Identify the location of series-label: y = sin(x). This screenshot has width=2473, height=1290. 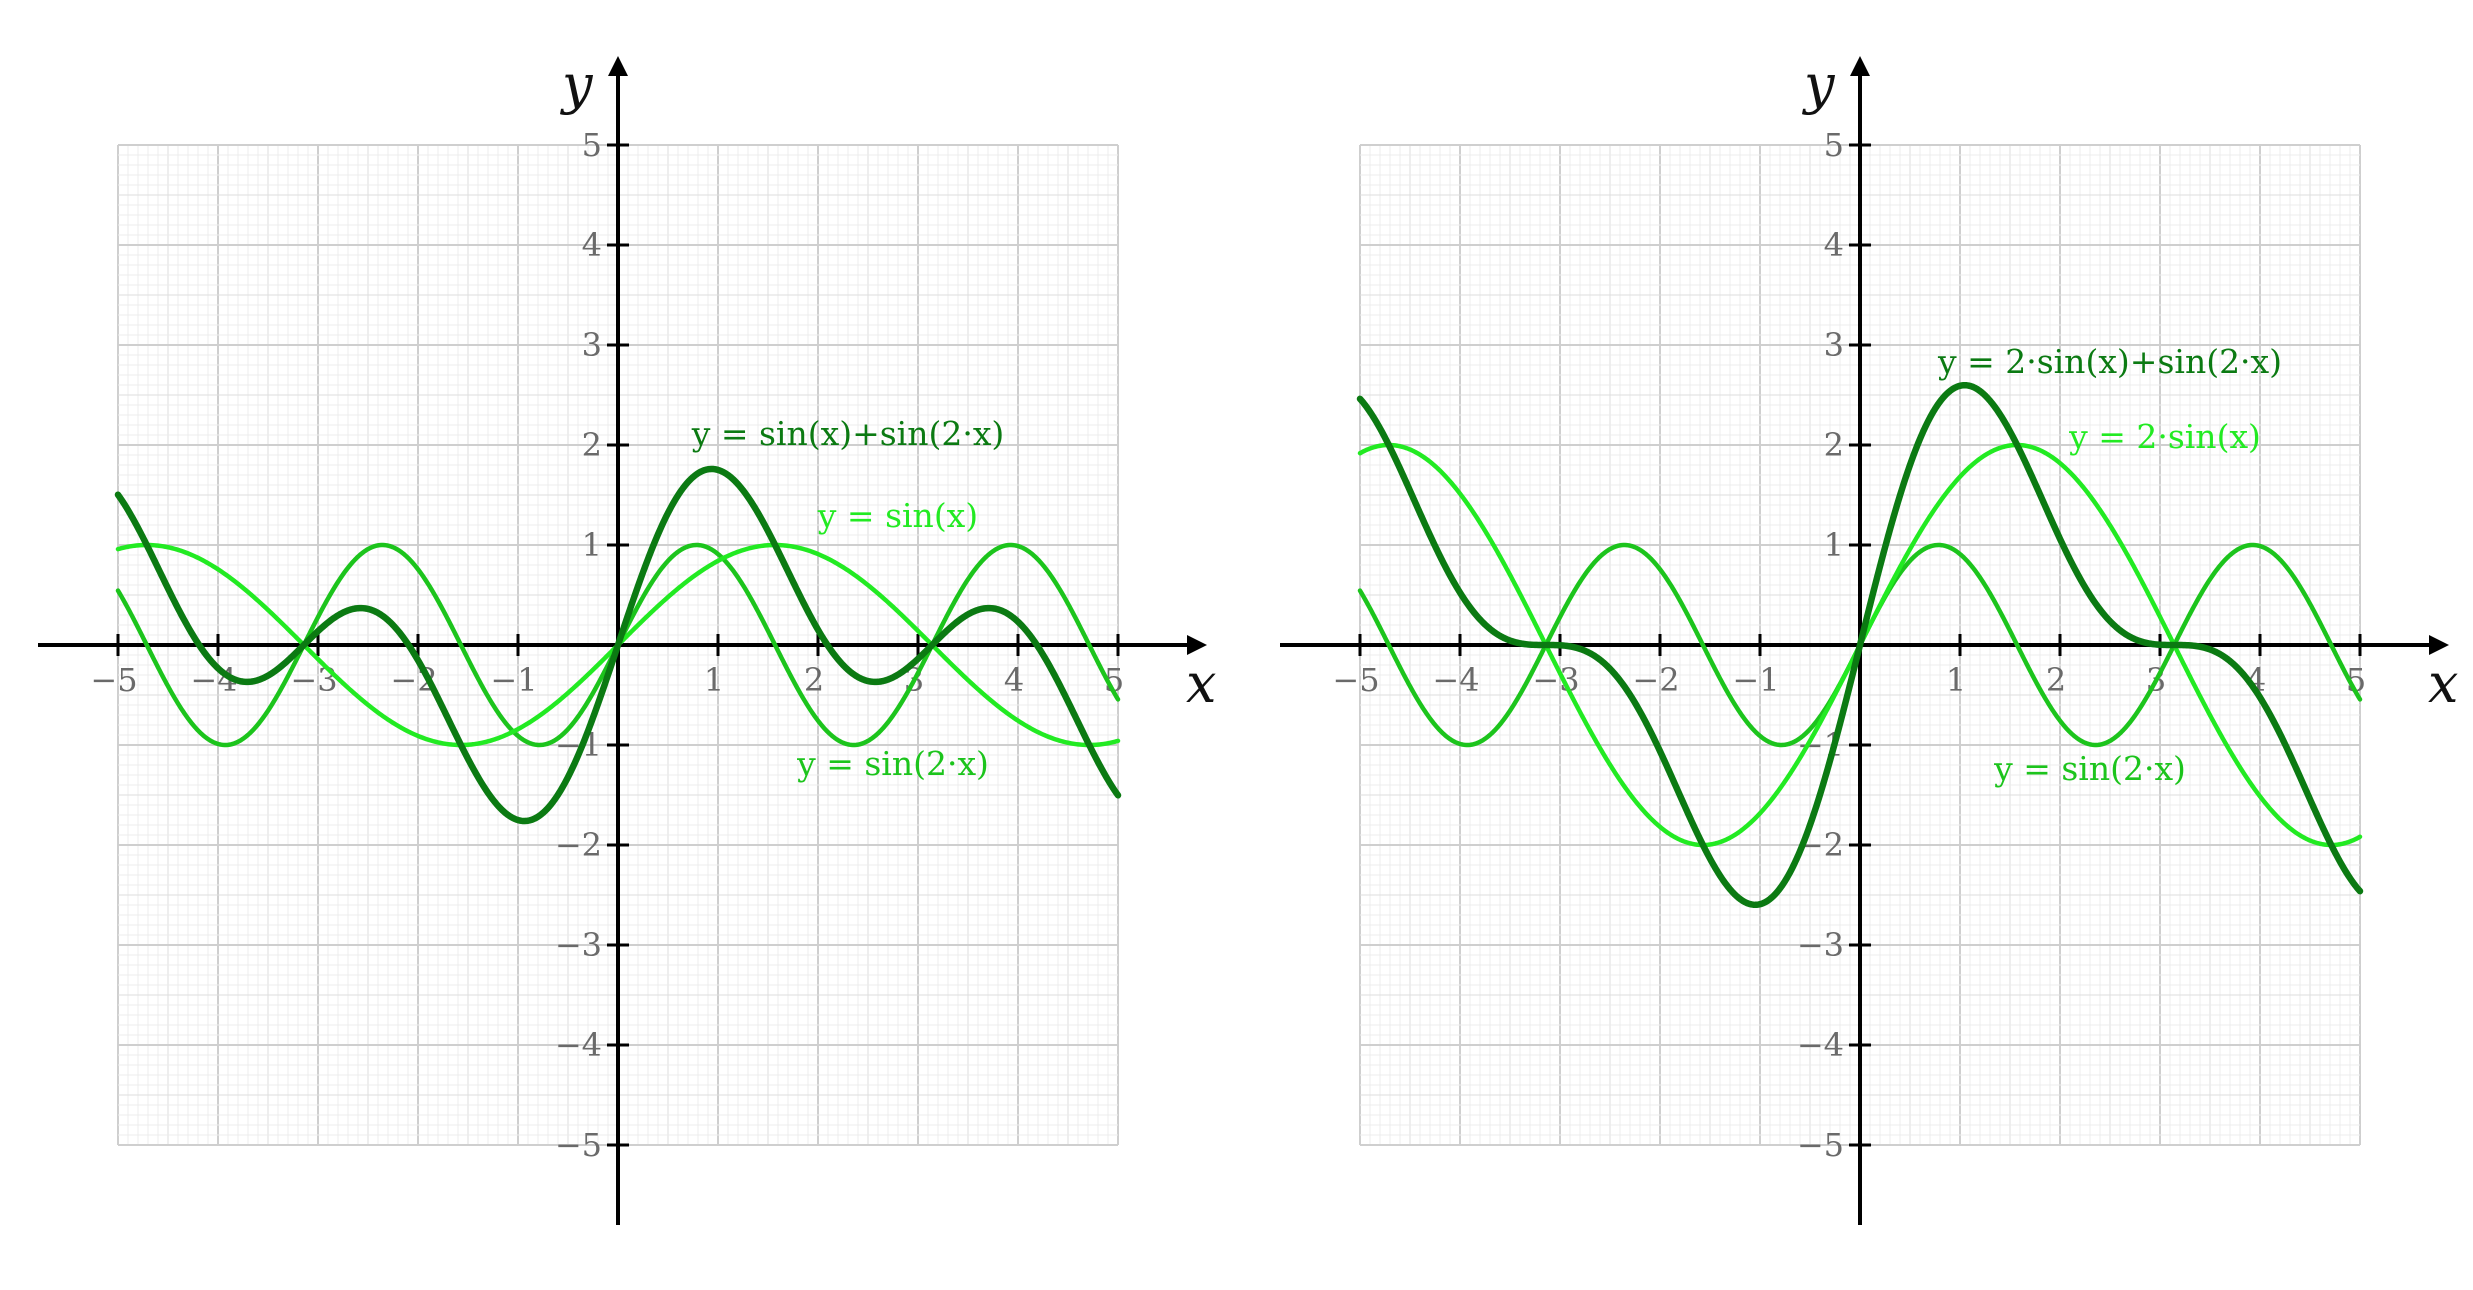
(897, 515).